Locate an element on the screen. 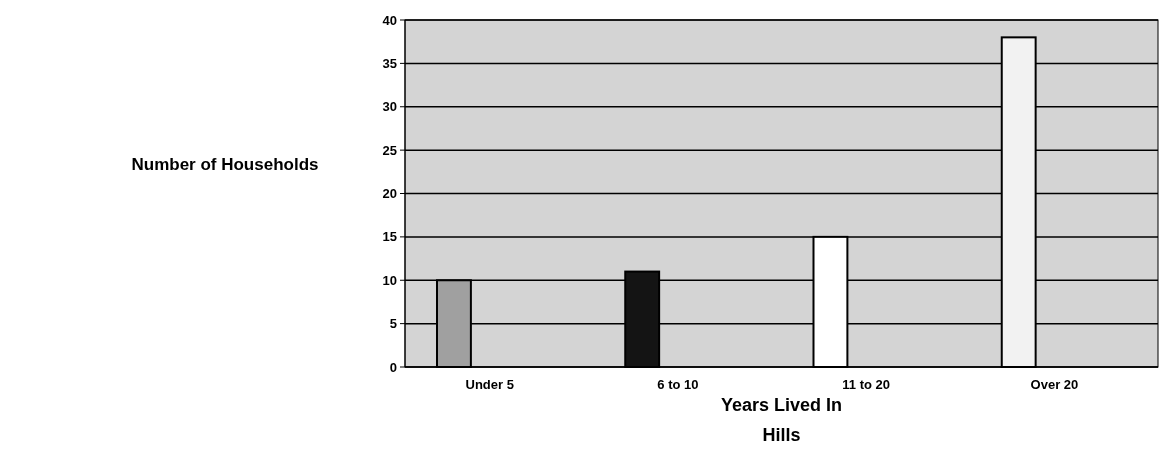  x-tick-label: Over 20 is located at coordinates (1054, 384).